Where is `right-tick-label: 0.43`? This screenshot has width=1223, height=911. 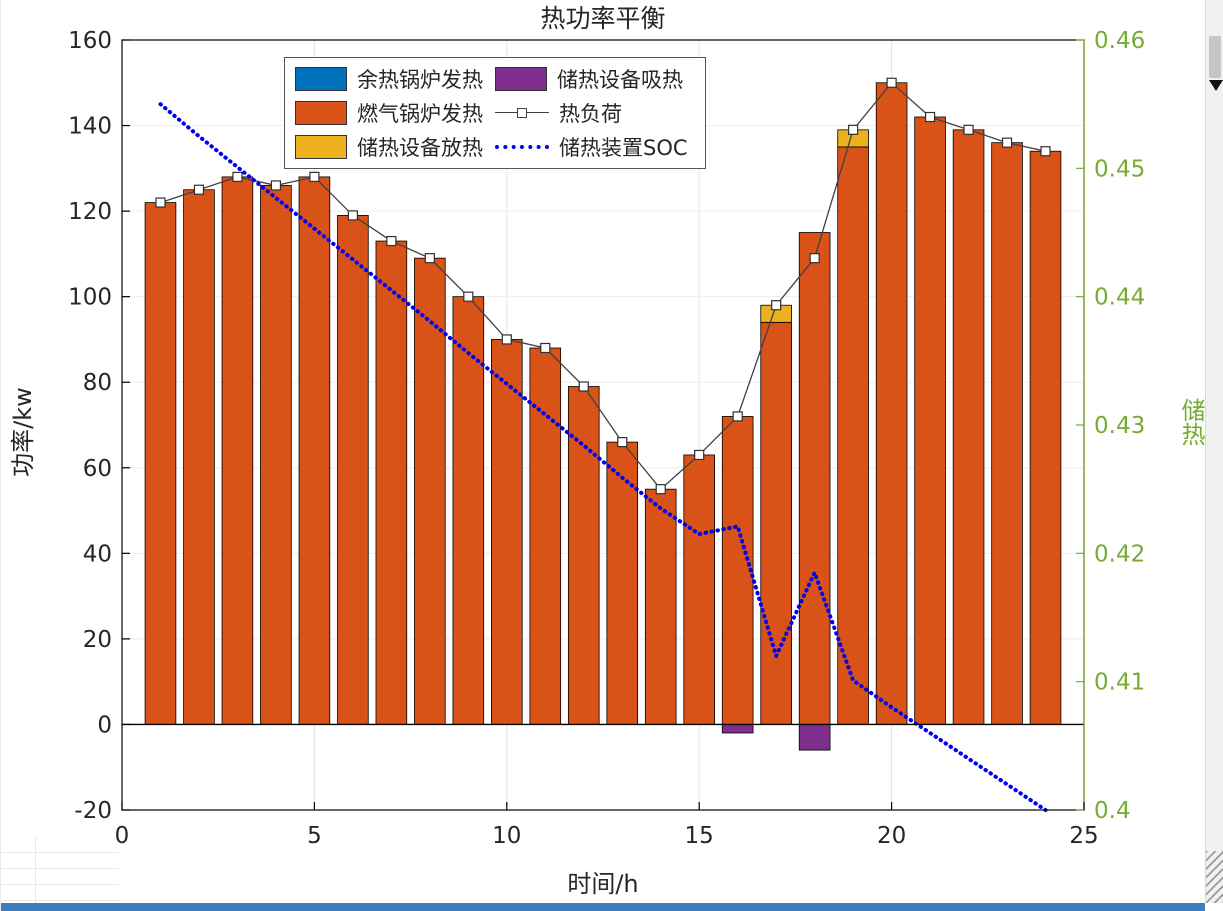
right-tick-label: 0.43 is located at coordinates (1119, 426).